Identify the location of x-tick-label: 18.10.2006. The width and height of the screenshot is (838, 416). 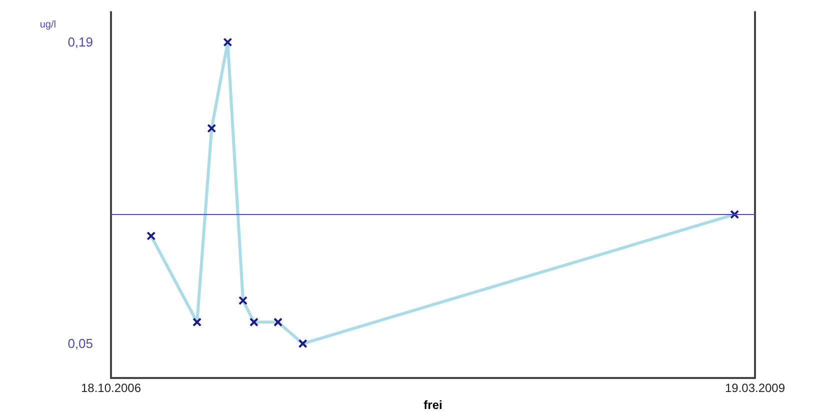
(111, 388).